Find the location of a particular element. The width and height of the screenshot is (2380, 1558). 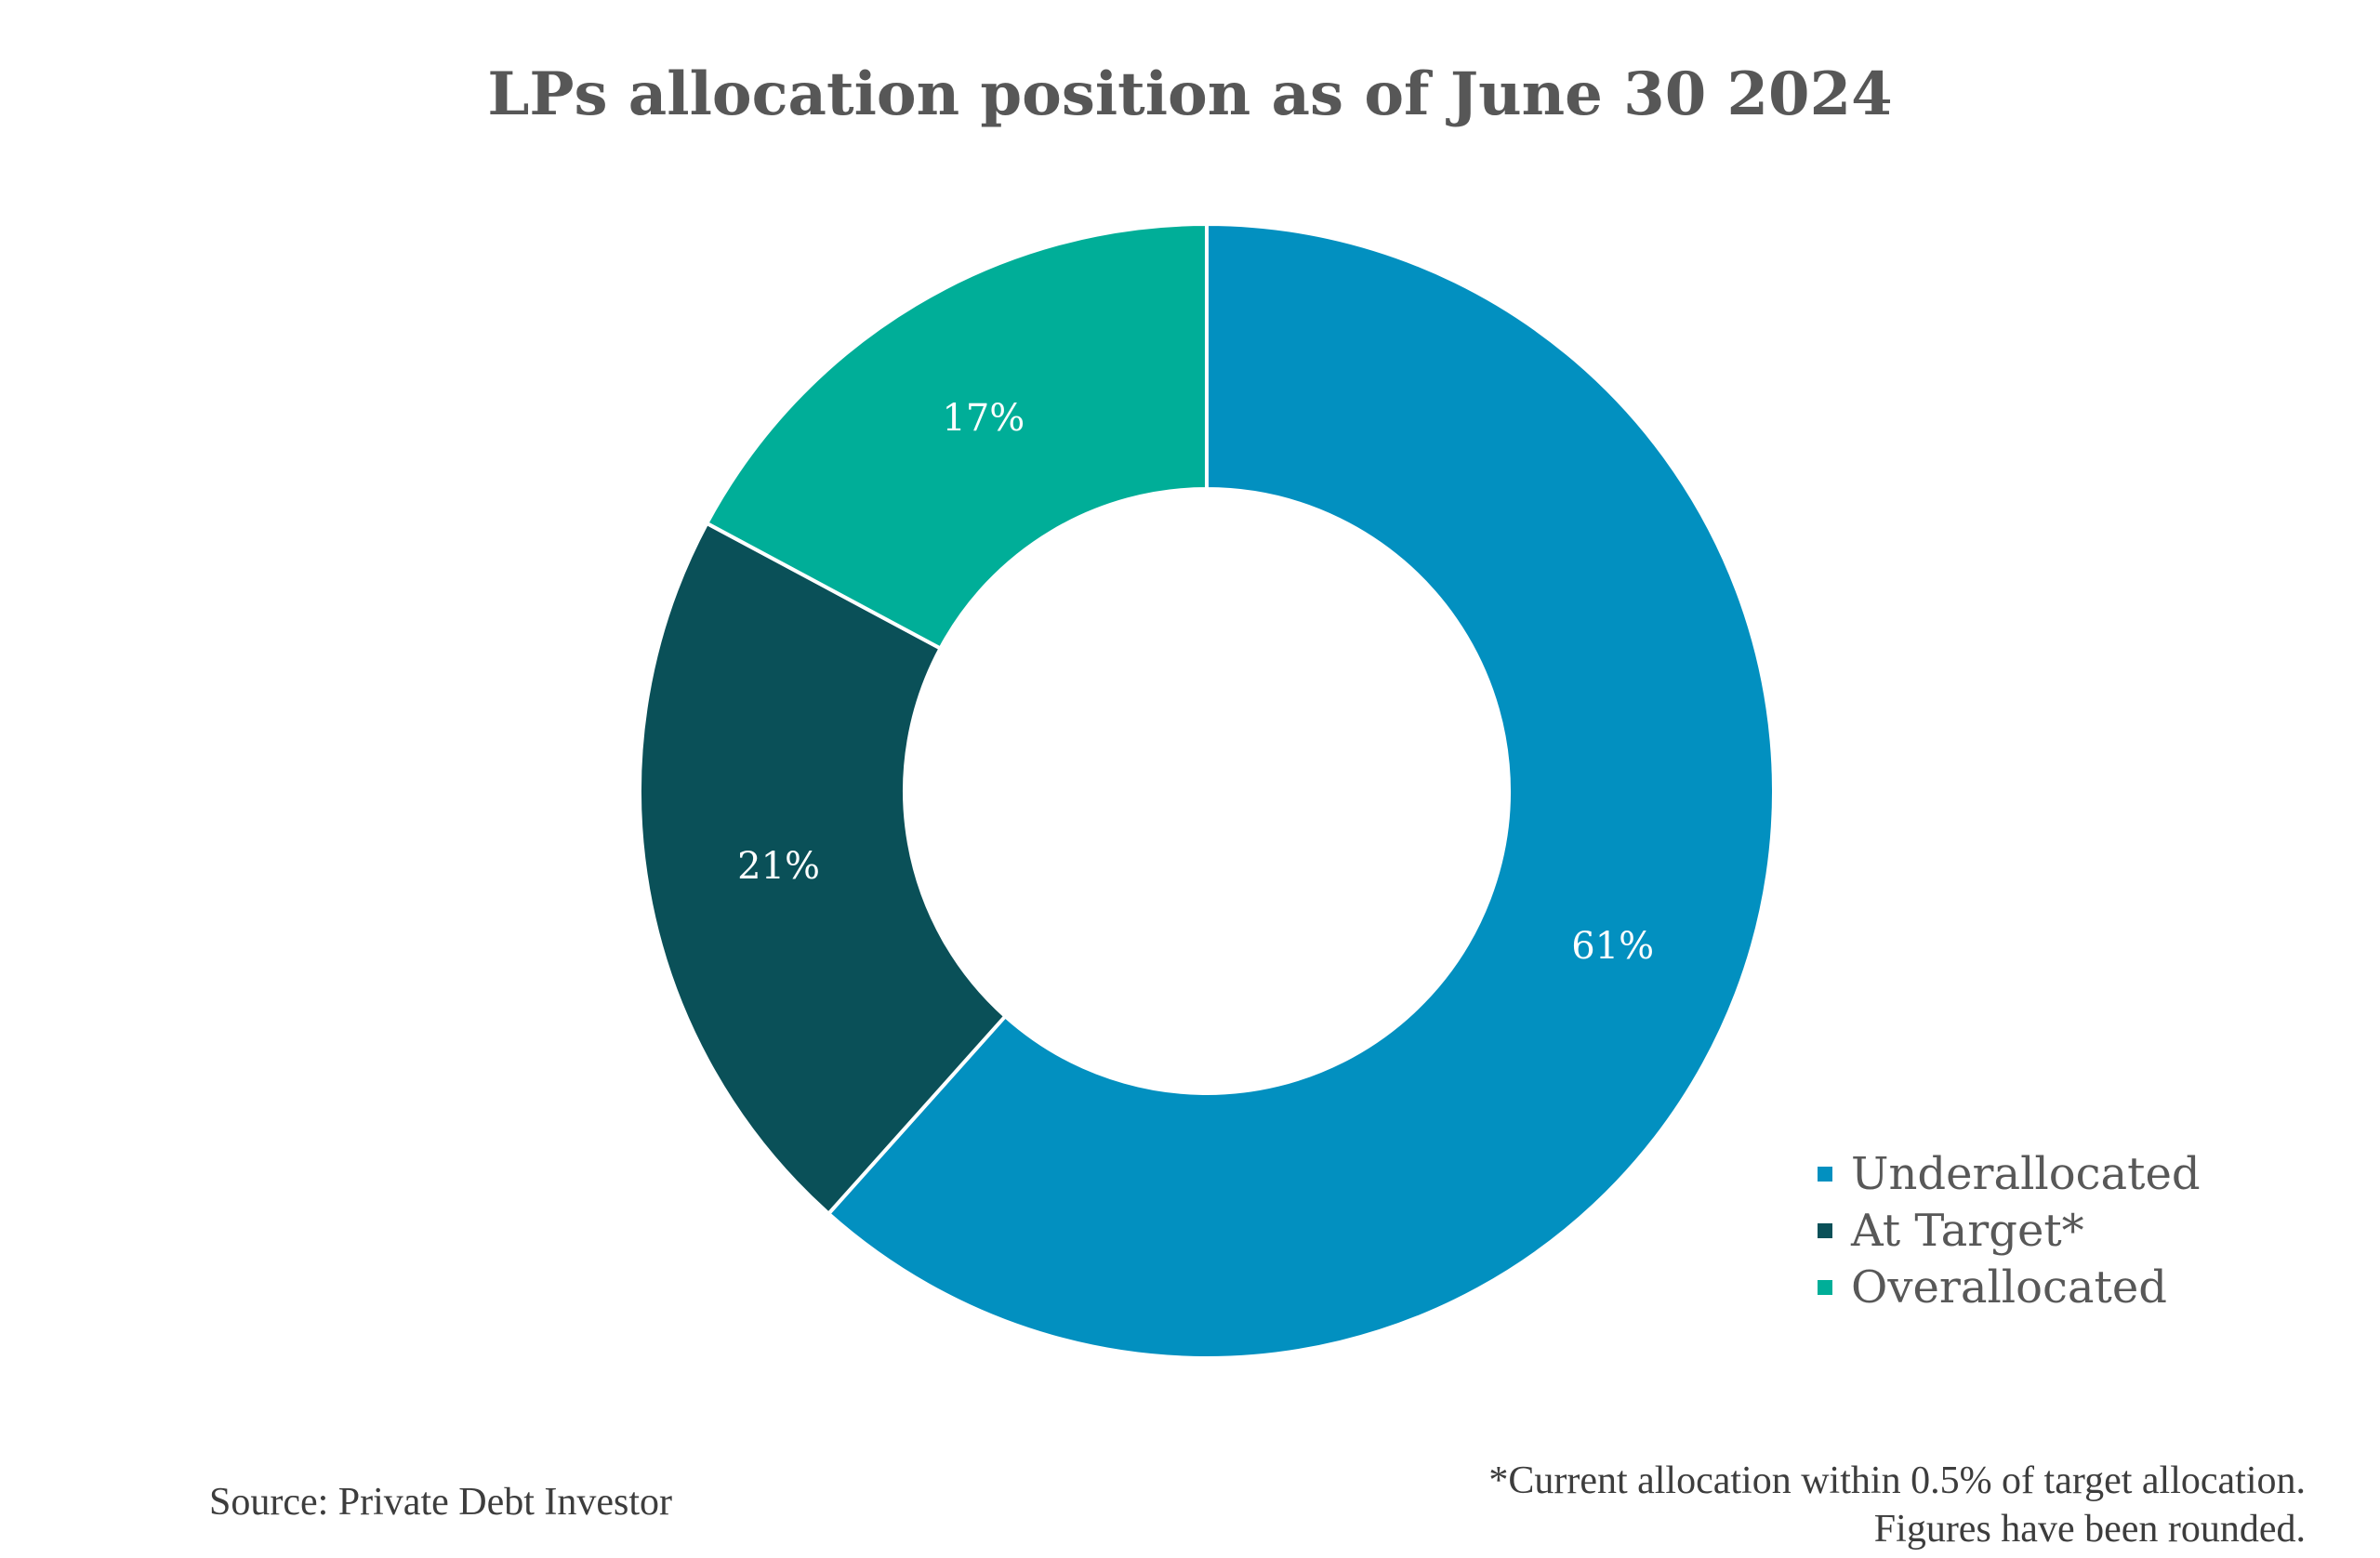

legend-swatch-underallocated is located at coordinates (1825, 1174).